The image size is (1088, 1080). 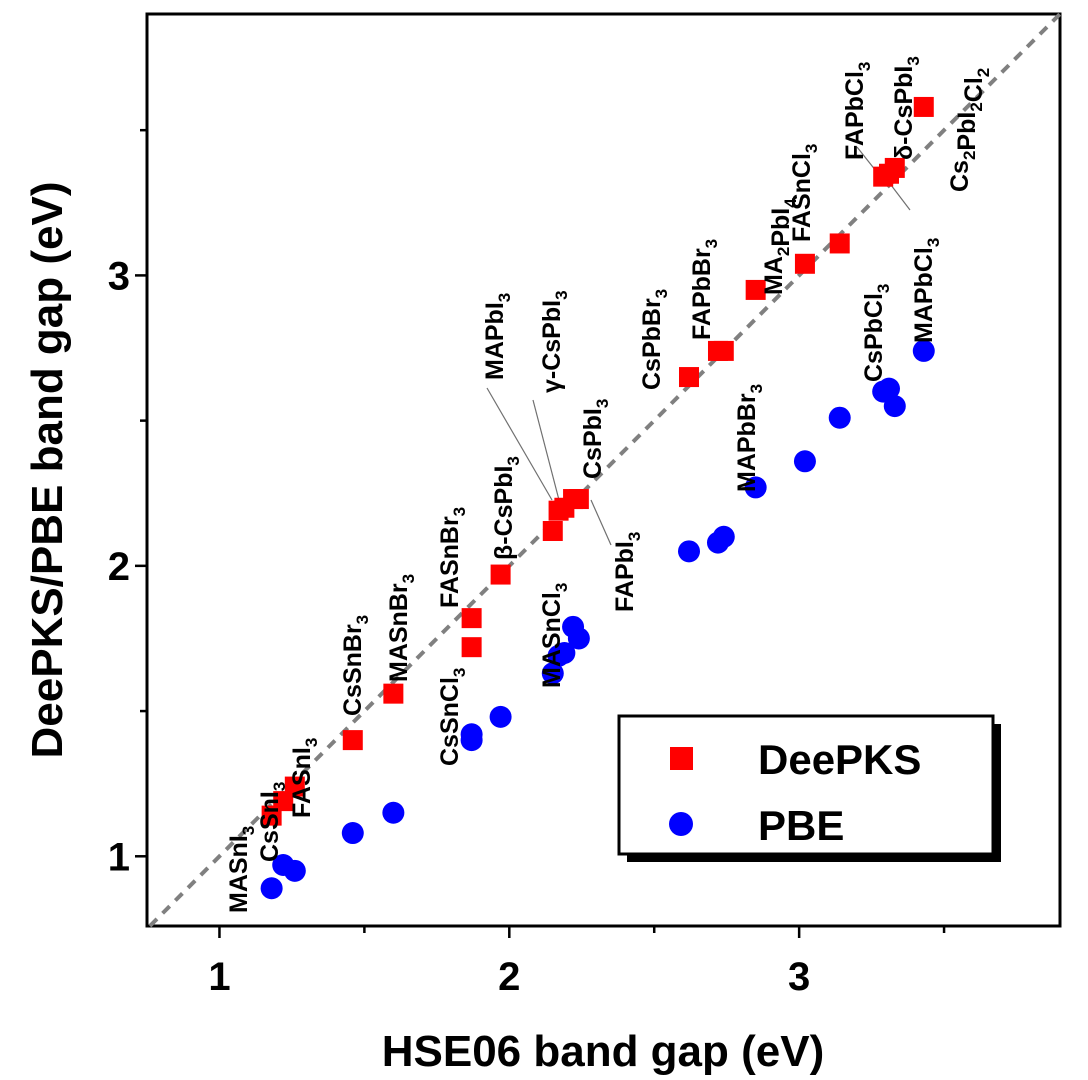 I want to click on point-label: MASnI3, so click(x=241, y=869).